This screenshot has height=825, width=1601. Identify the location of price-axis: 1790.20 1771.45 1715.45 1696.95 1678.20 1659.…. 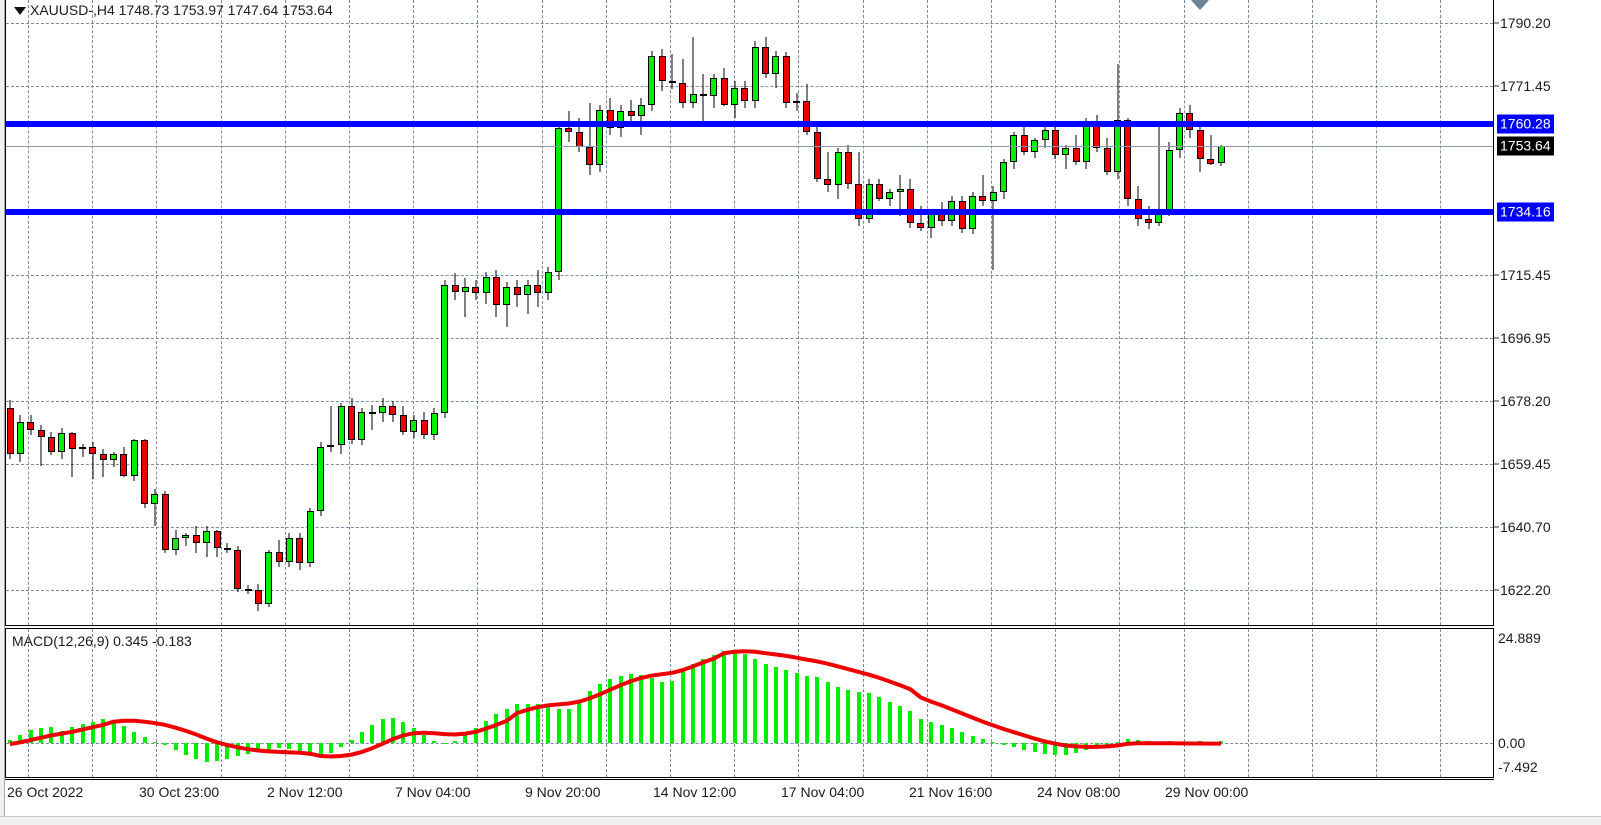
(1547, 313).